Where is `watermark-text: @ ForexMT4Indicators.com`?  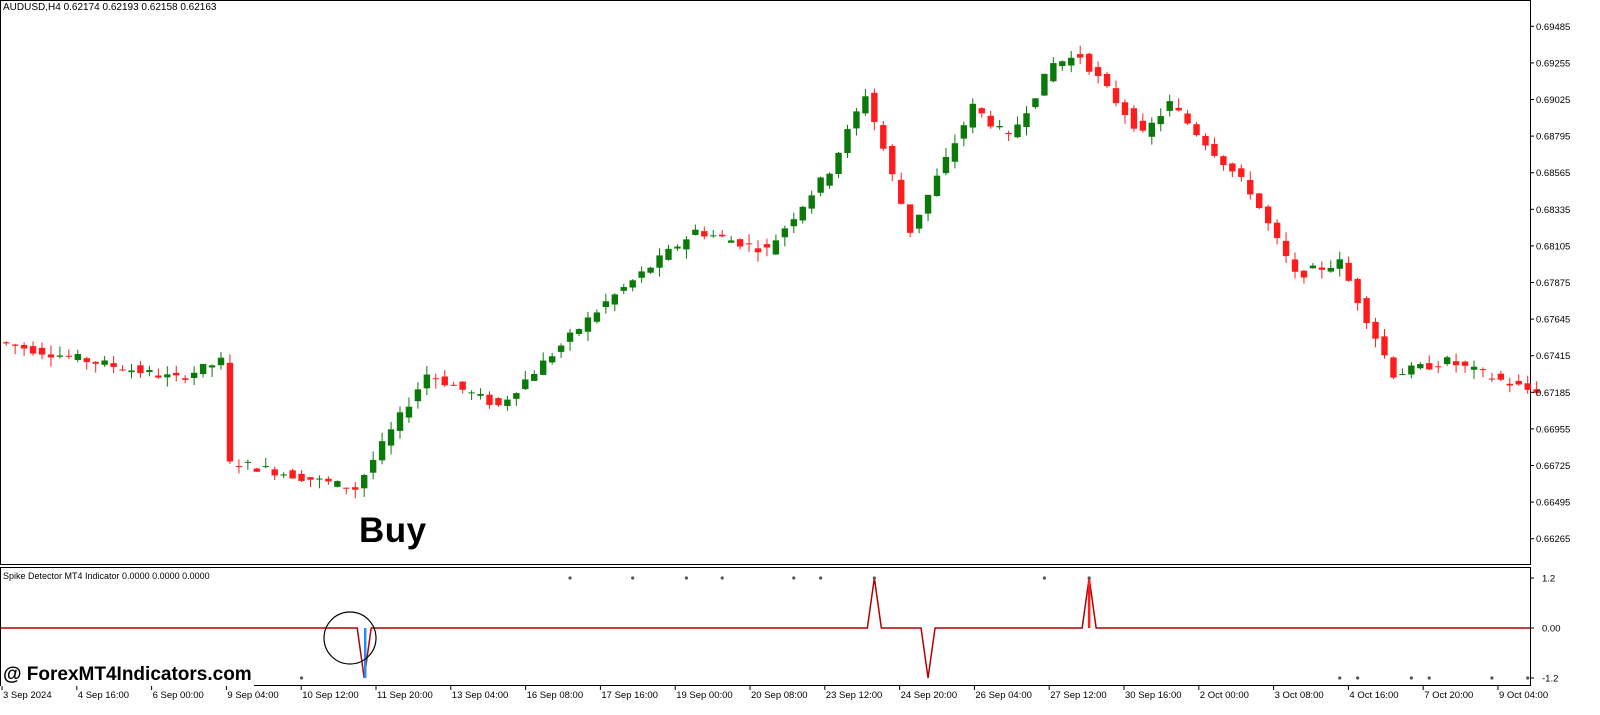
watermark-text: @ ForexMT4Indicators.com is located at coordinates (127, 675).